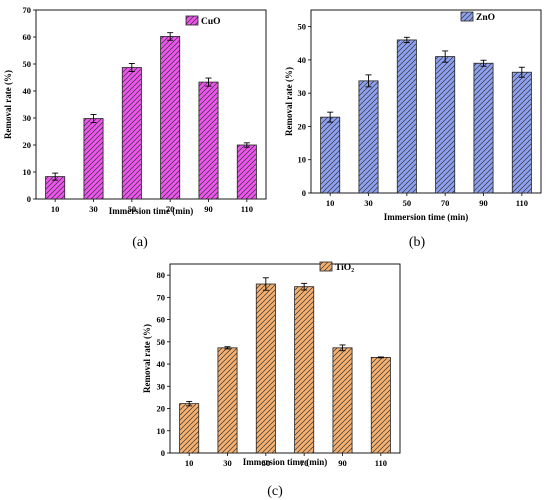 The width and height of the screenshot is (550, 500). Describe the element at coordinates (140, 242) in the screenshot. I see `panel-label: (a)` at that location.